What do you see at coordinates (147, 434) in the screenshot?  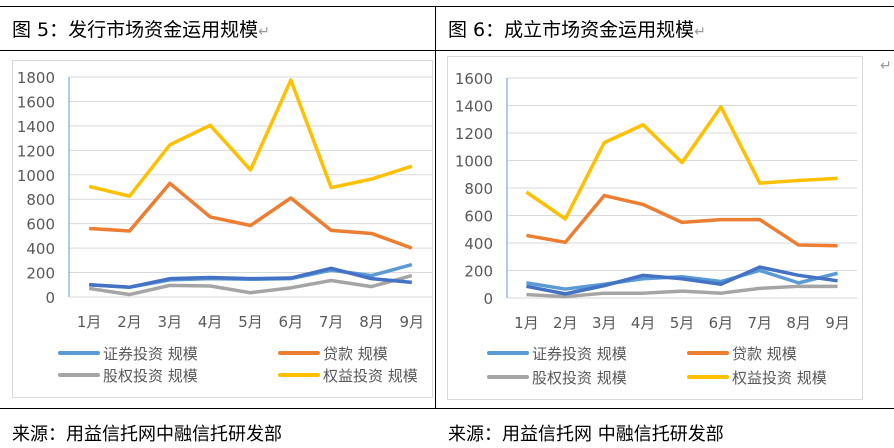 I see `left-source: 来源：用益信托网中融信托研发部` at bounding box center [147, 434].